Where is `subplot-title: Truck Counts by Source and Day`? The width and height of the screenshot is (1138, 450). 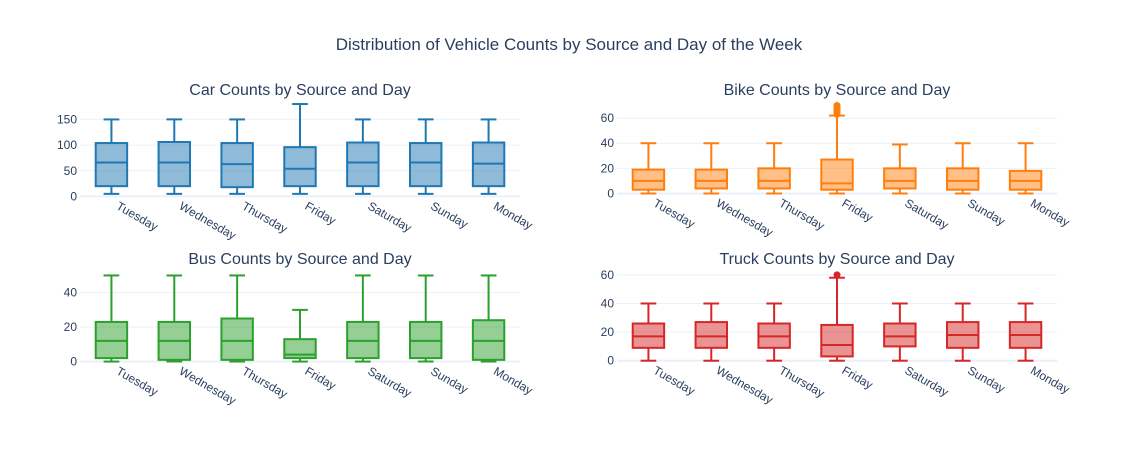
subplot-title: Truck Counts by Source and Day is located at coordinates (836, 259).